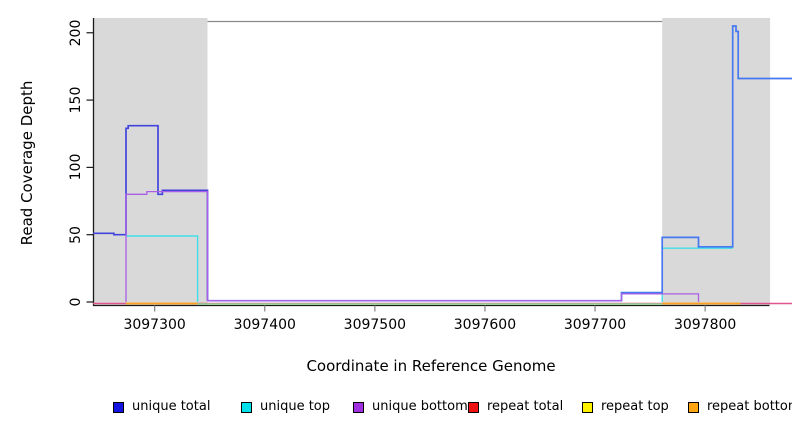  I want to click on x-tick-label: 3097300, so click(154, 325).